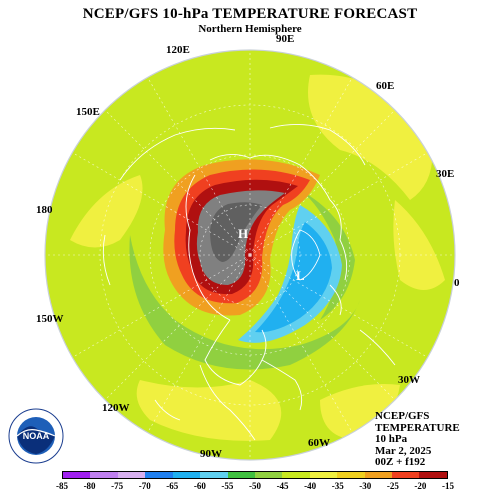 The width and height of the screenshot is (500, 500). Describe the element at coordinates (250, 14) in the screenshot. I see `chart-title: NCEP/GFS 10-hPa TEMPERATURE FORECAST` at that location.